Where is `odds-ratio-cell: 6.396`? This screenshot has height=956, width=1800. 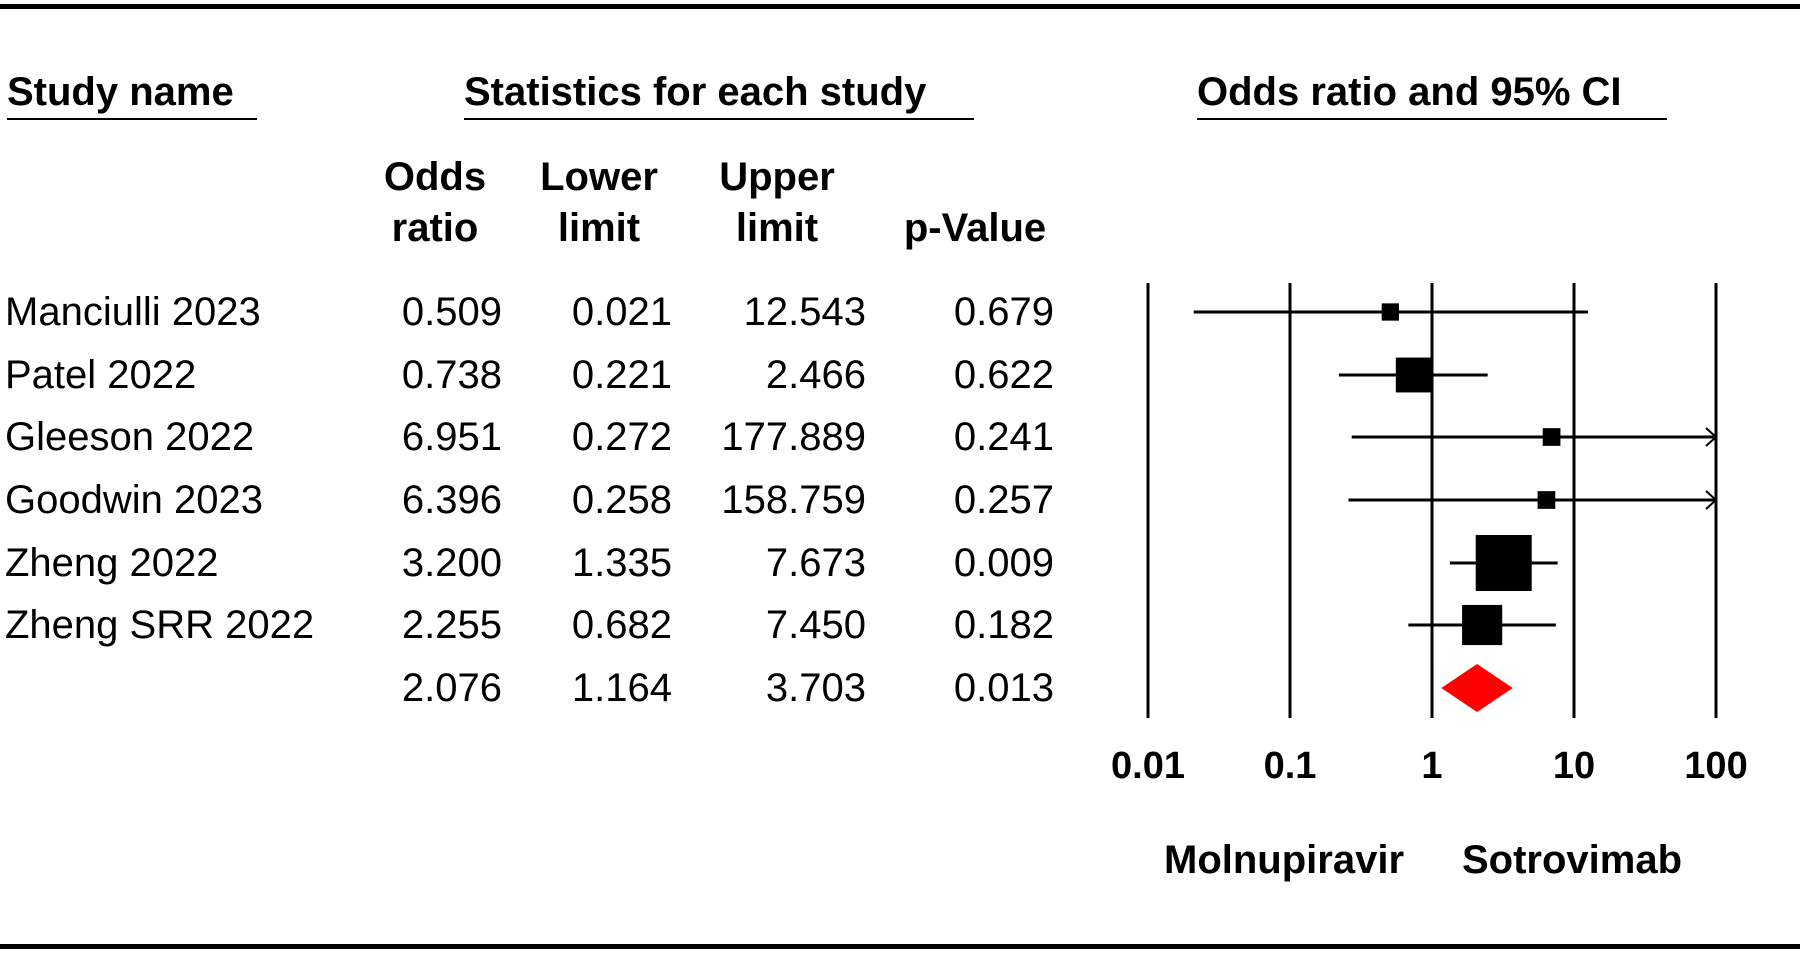
odds-ratio-cell: 6.396 is located at coordinates (451, 500).